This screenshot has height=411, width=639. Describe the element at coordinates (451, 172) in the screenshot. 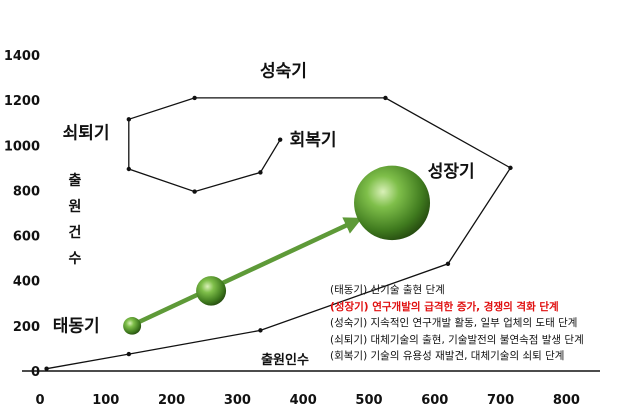

I see `stage-label: 성장기` at that location.